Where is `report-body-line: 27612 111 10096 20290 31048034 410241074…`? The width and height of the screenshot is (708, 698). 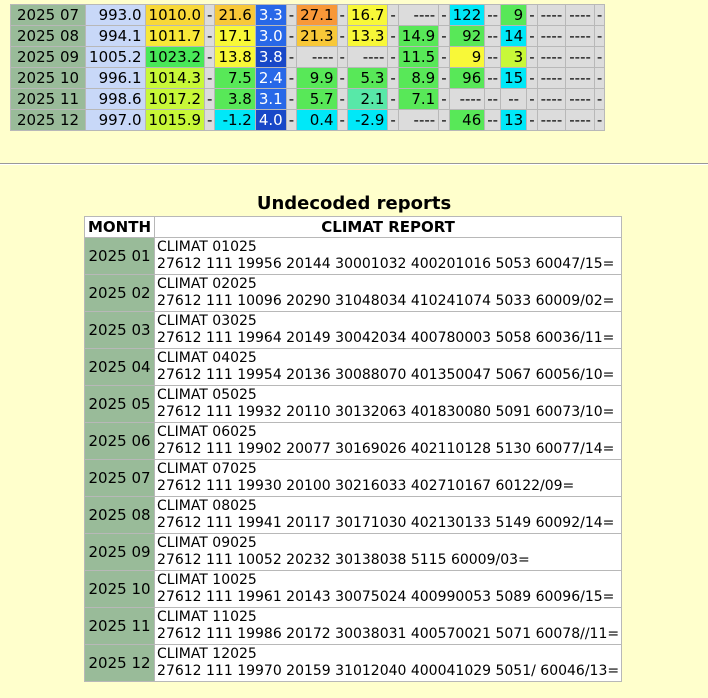 report-body-line: 27612 111 10096 20290 31048034 410241074… is located at coordinates (386, 301).